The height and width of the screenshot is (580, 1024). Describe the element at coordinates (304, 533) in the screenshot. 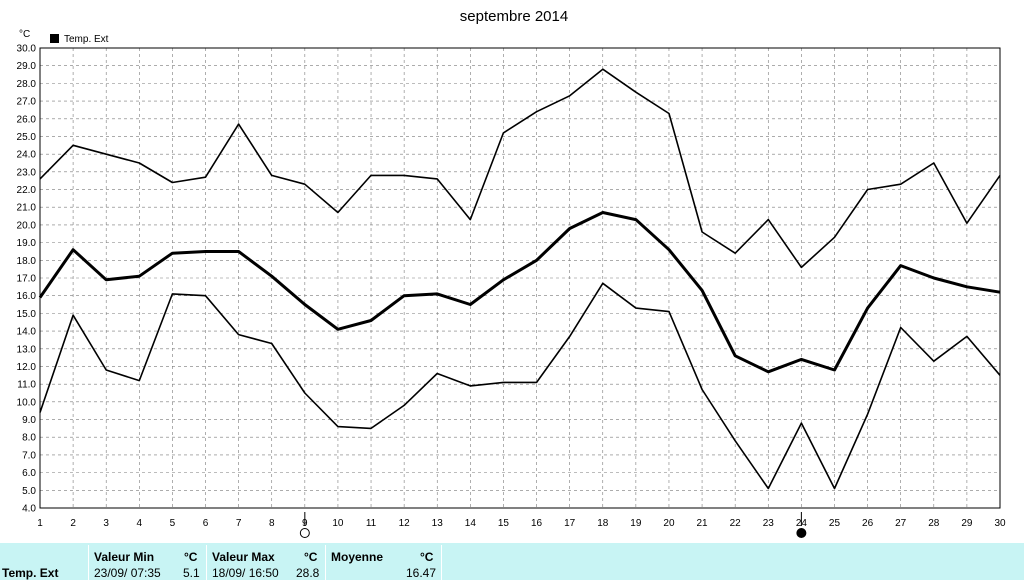

I see `new-moon-icon` at that location.